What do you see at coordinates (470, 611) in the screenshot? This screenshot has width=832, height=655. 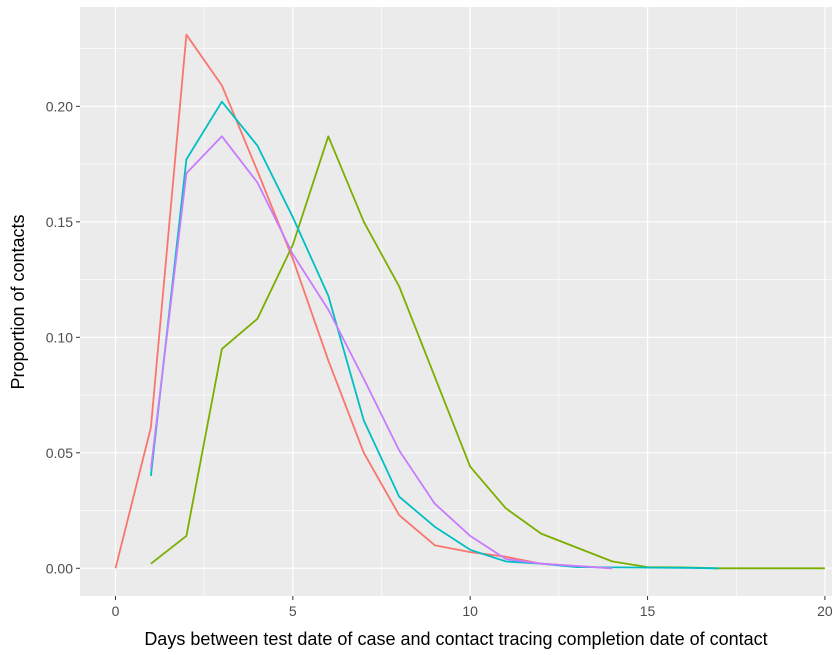 I see `x-tick-label: 10` at bounding box center [470, 611].